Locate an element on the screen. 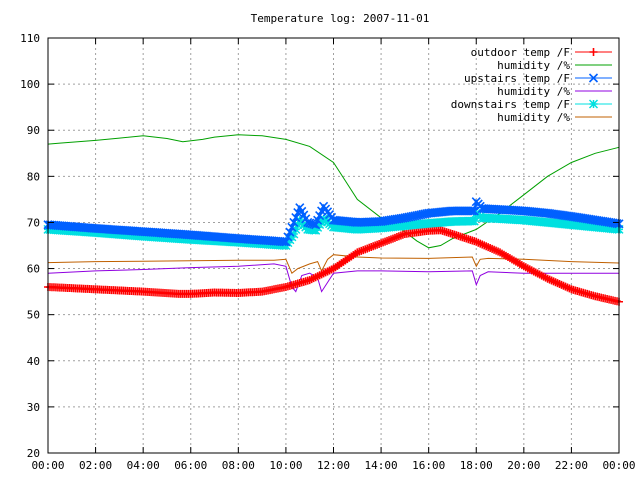 Image resolution: width=640 pixels, height=480 pixels. y-tick-label: 30 is located at coordinates (33, 407).